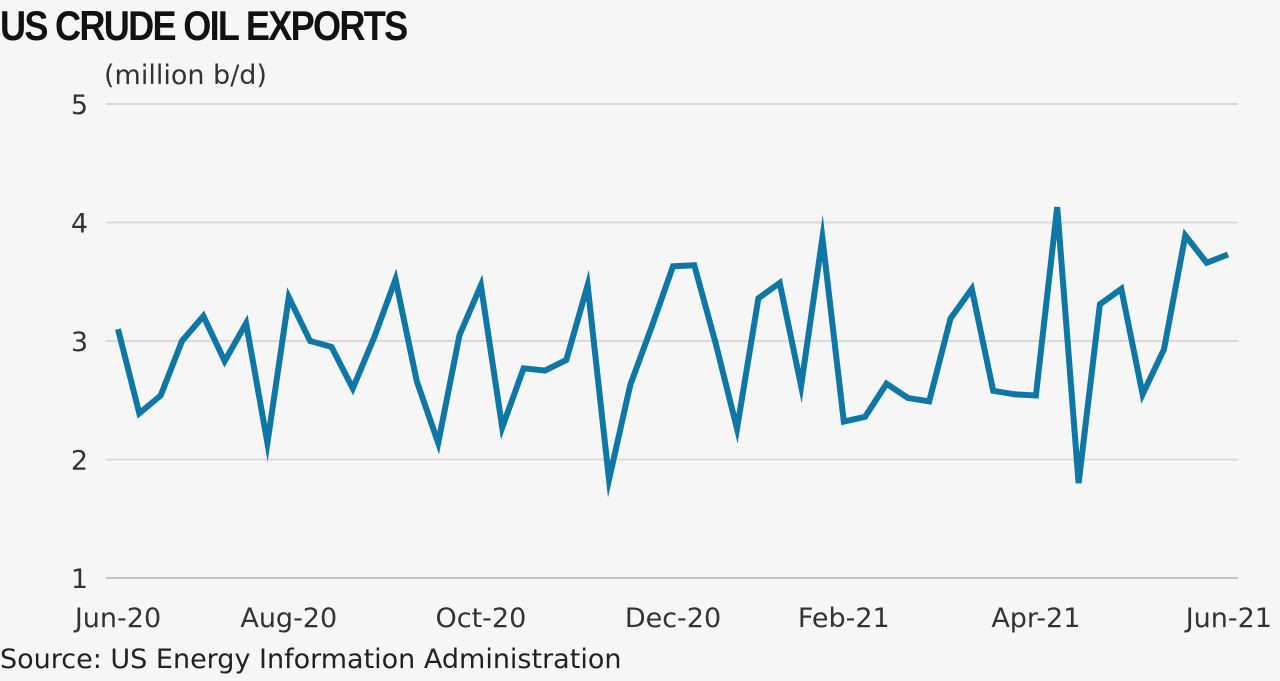  What do you see at coordinates (1228, 618) in the screenshot?
I see `x-tick-label: Jun-21` at bounding box center [1228, 618].